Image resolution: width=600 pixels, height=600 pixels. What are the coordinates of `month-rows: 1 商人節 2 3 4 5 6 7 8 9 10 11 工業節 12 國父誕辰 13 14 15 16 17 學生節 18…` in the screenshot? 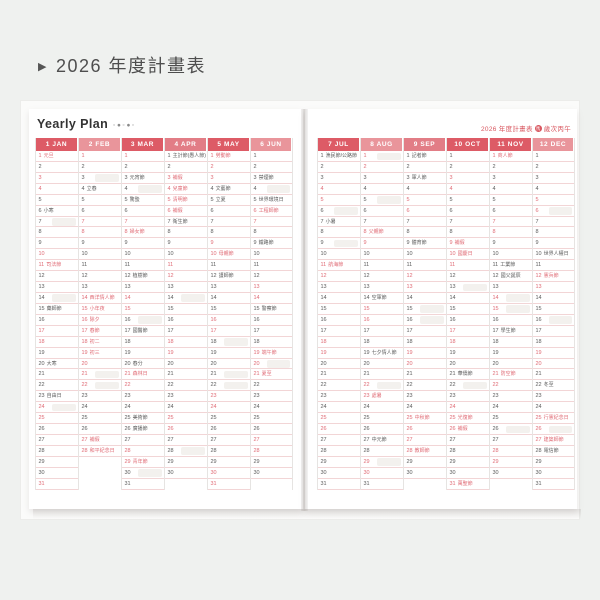 It's located at (511, 320).